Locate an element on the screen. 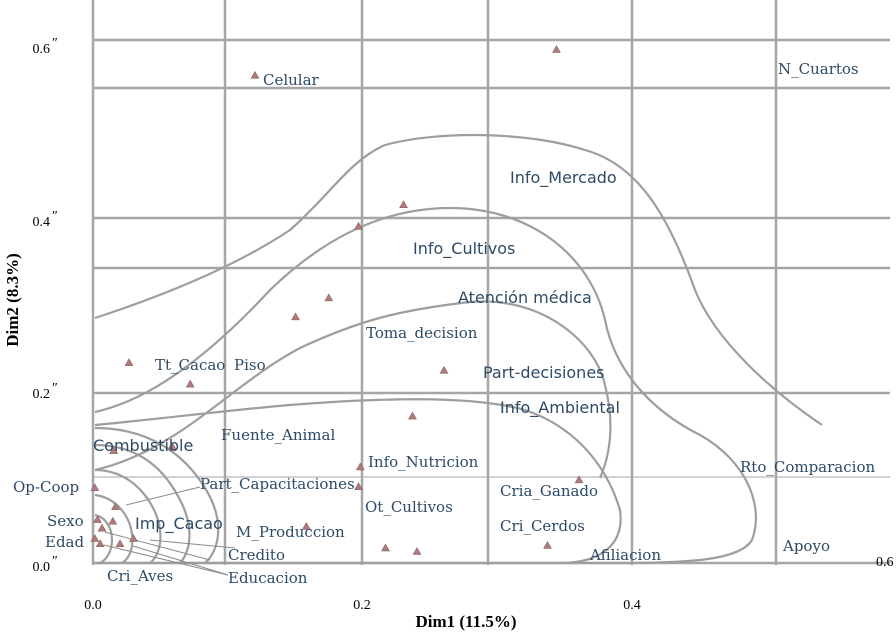 This screenshot has height=633, width=896. point-label: Afiliacion is located at coordinates (625, 555).